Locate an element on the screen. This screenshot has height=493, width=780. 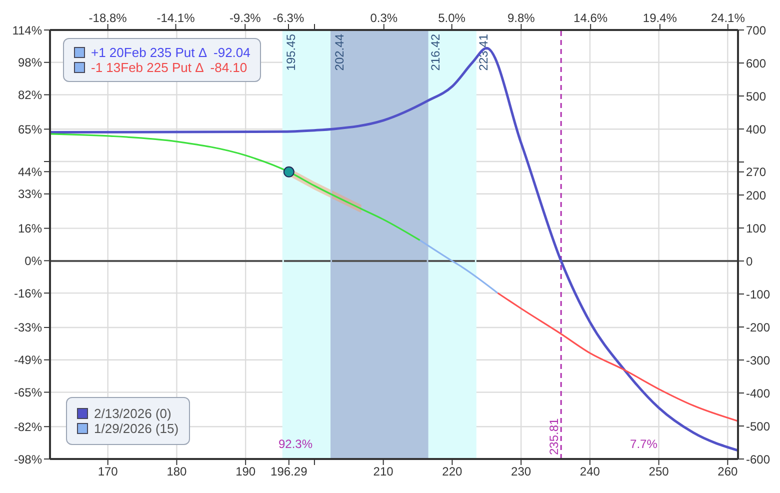
x-tick-label: 170 is located at coordinates (108, 471).